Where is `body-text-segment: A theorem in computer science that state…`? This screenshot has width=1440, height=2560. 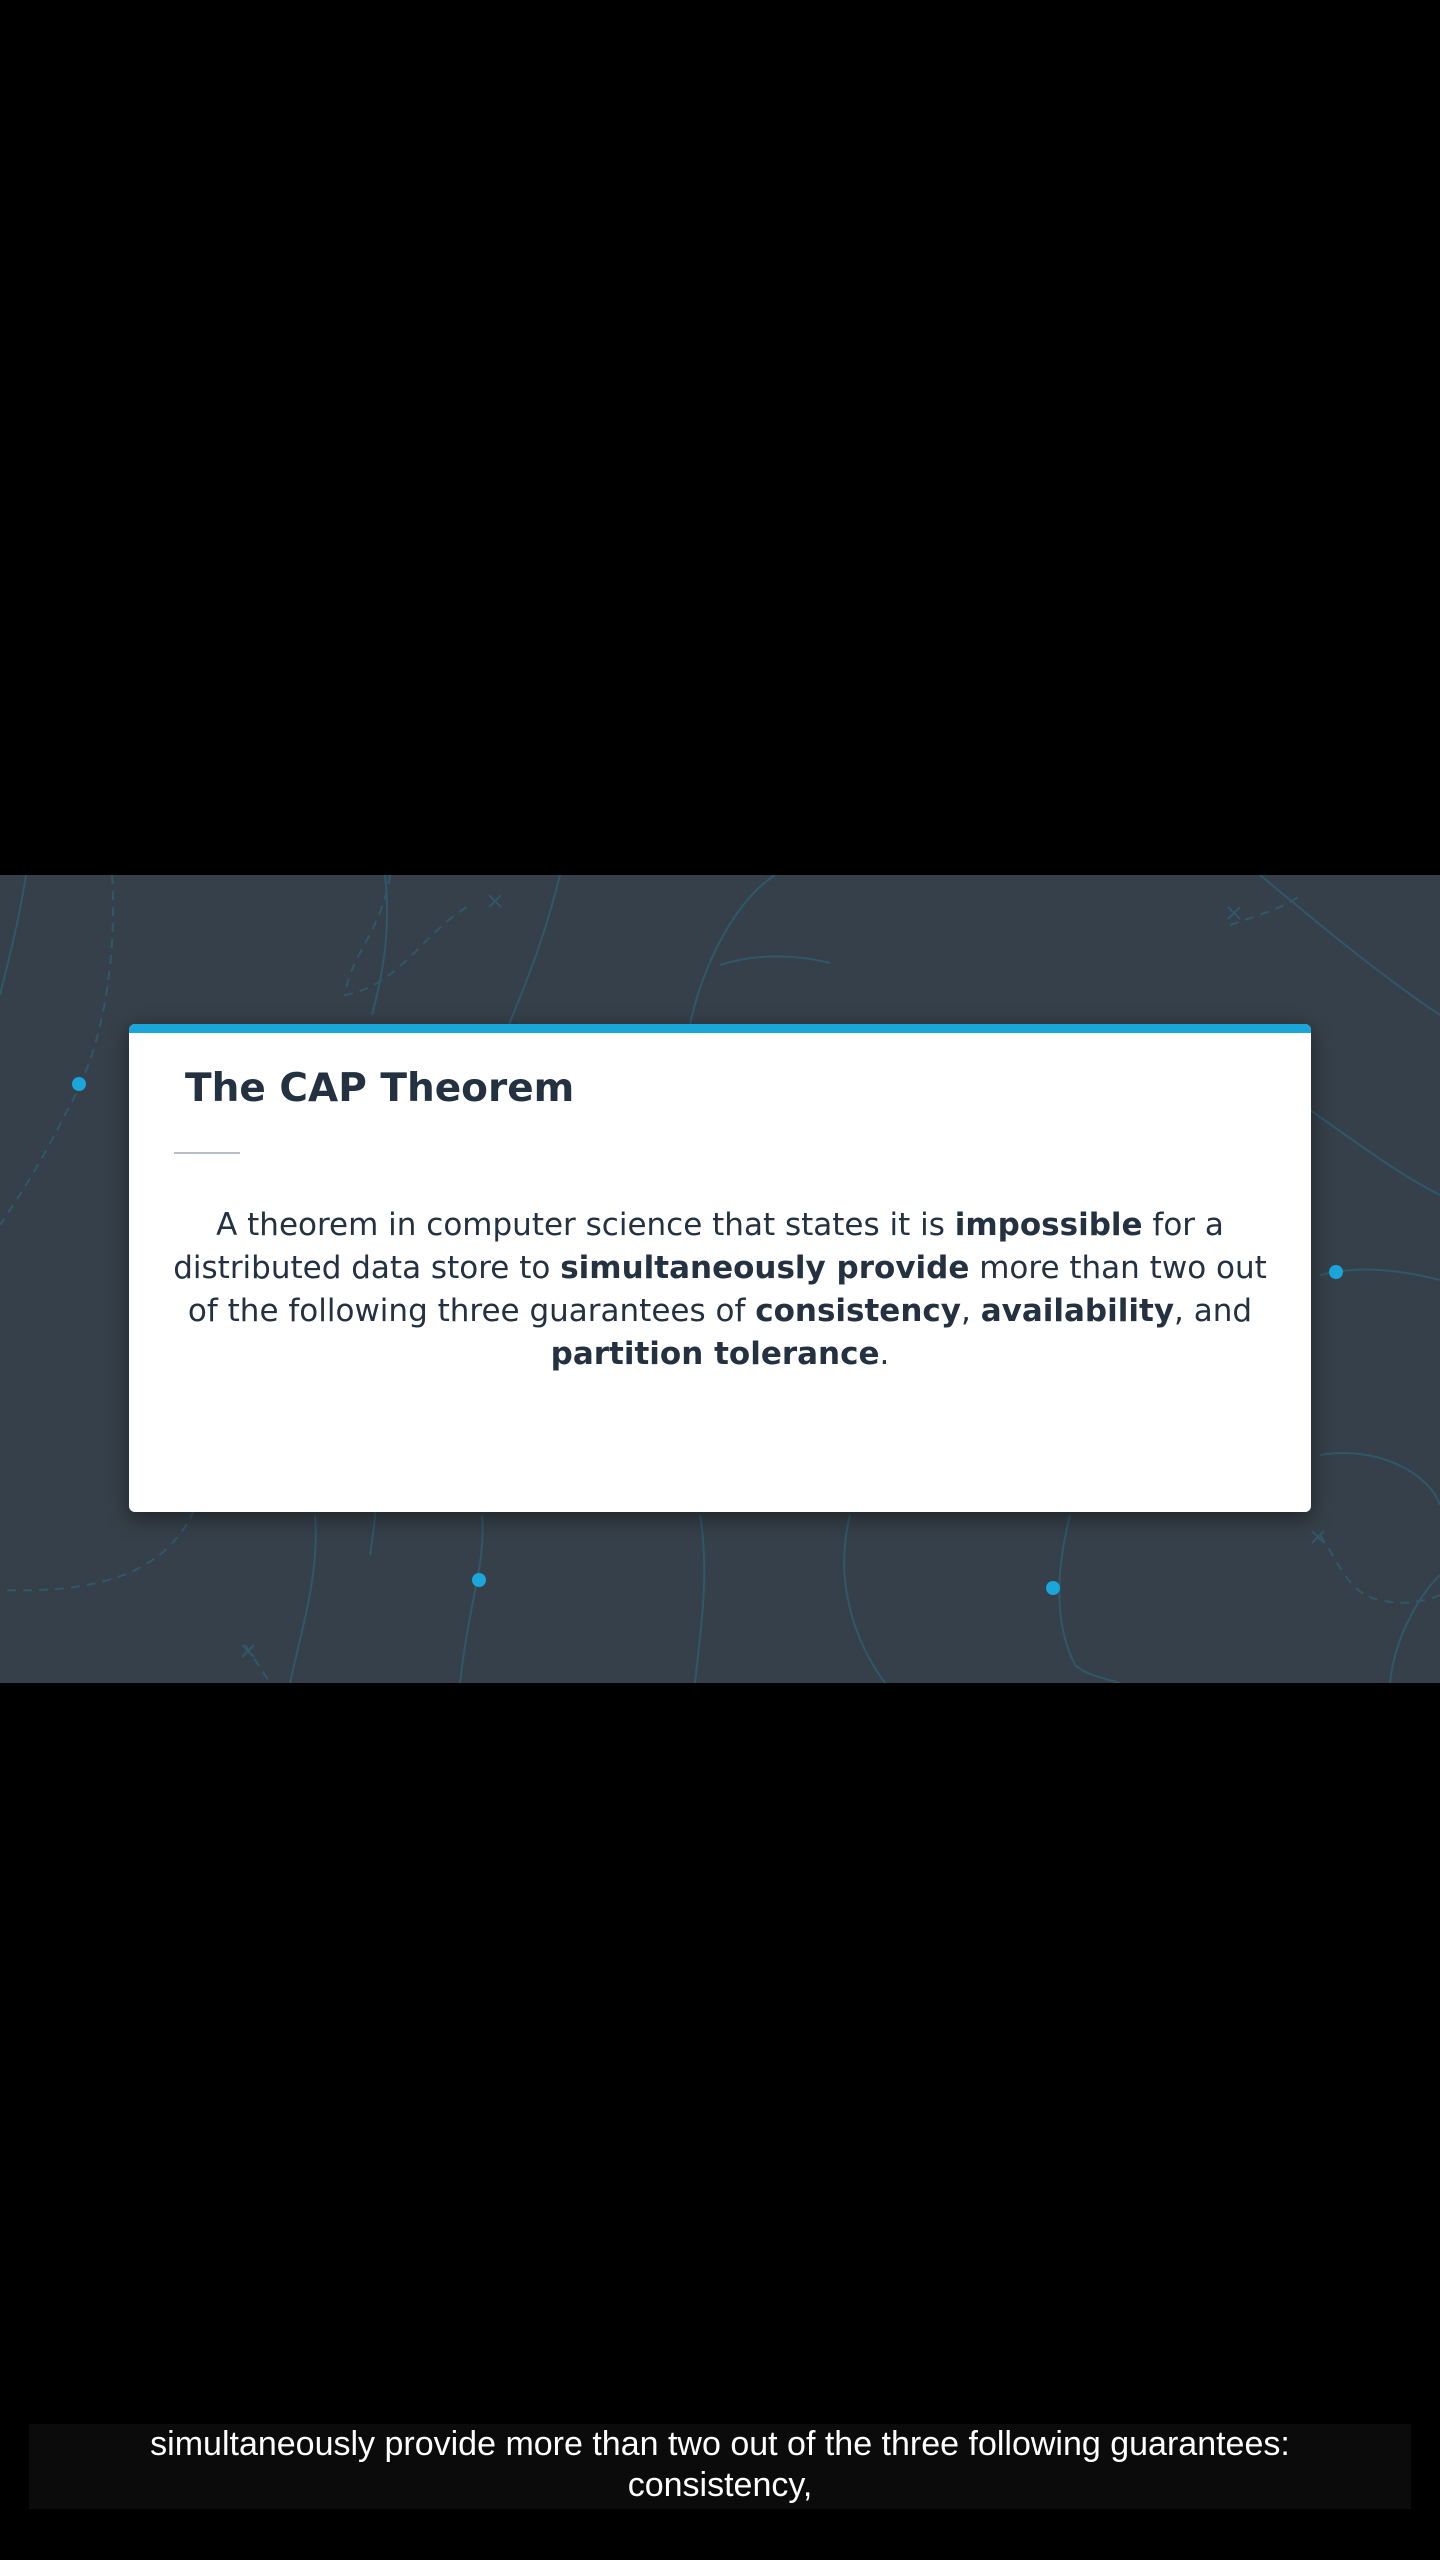 body-text-segment: A theorem in computer science that state… is located at coordinates (585, 1225).